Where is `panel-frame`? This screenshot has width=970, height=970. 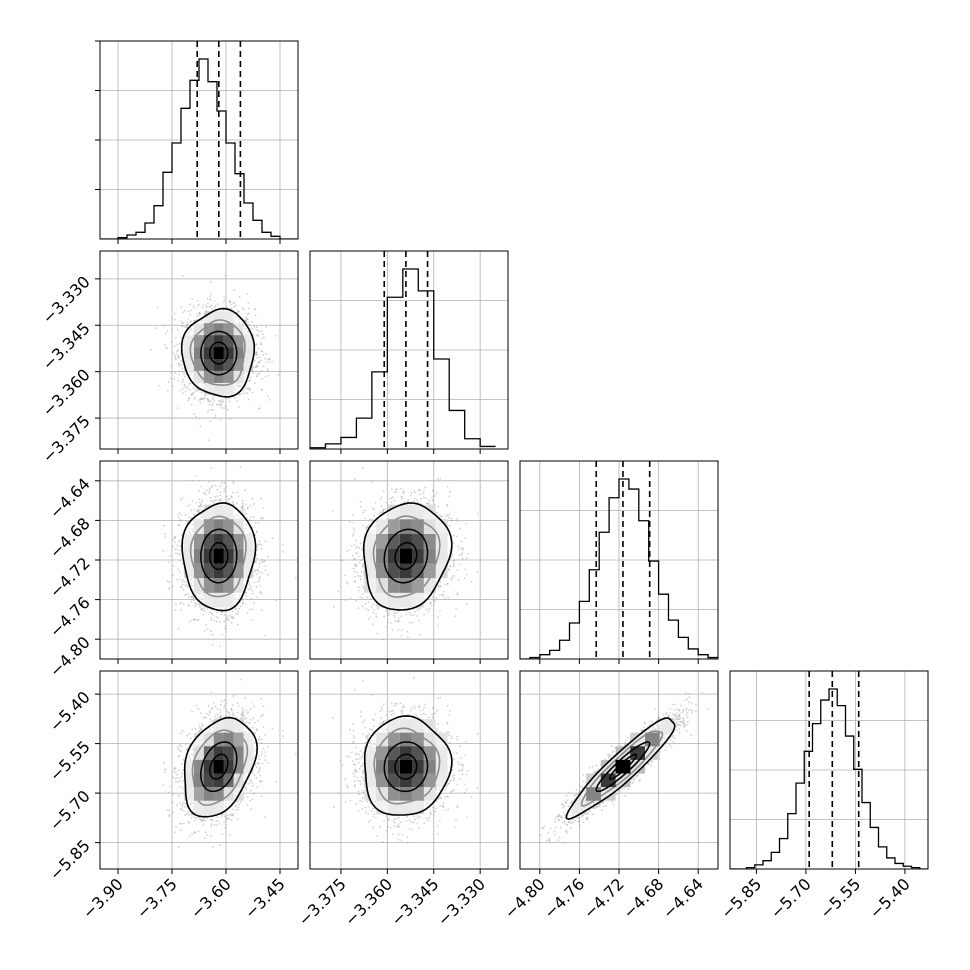 panel-frame is located at coordinates (829, 770).